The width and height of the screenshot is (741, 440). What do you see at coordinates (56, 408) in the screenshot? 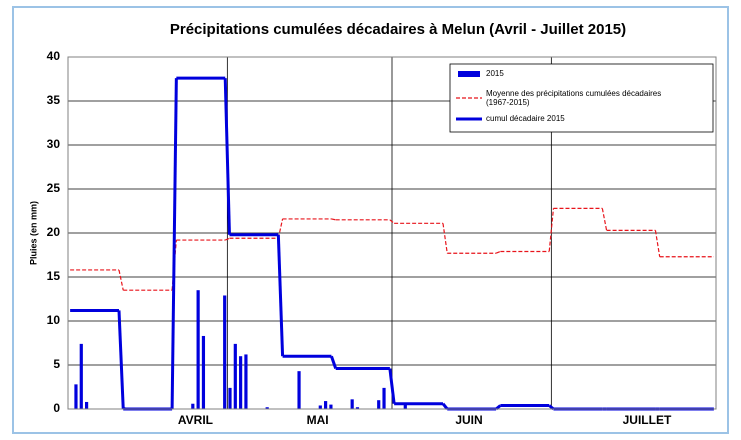
I see `y-tick-label: 0` at bounding box center [56, 408].